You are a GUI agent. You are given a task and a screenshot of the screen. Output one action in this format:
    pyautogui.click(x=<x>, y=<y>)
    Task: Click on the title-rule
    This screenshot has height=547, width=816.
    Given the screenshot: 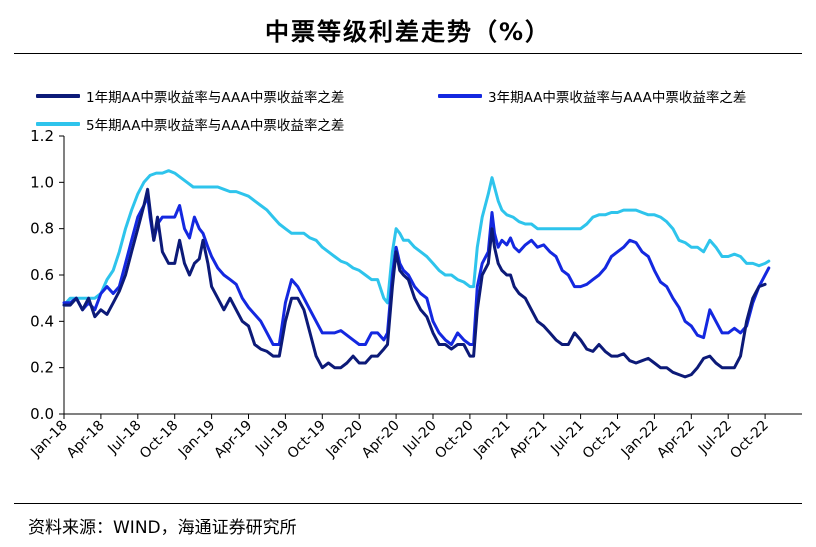 What is the action you would take?
    pyautogui.click(x=408, y=53)
    